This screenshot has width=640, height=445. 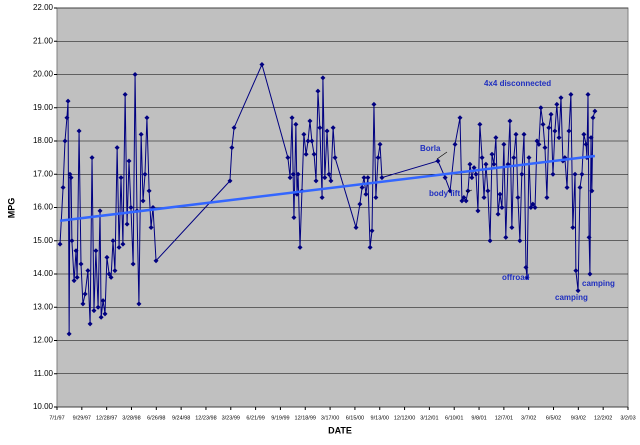 I want to click on x-tick-label: 6/26/98, so click(x=156, y=418).